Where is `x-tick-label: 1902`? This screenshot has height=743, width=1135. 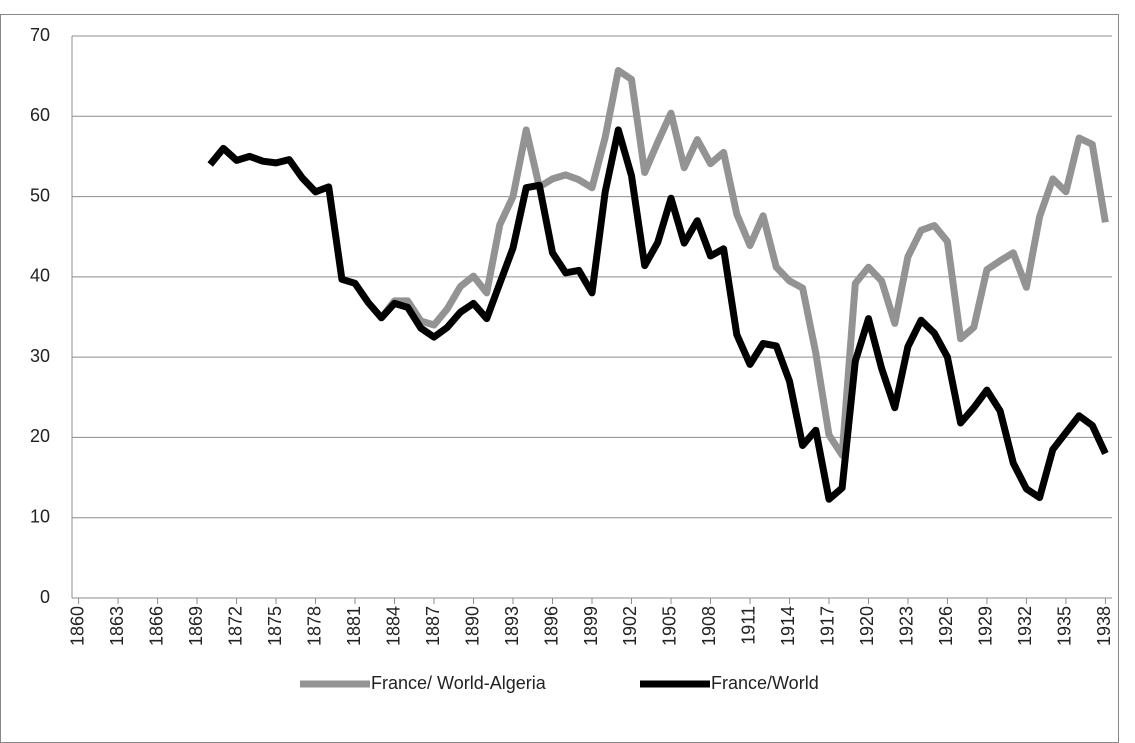 x-tick-label: 1902 is located at coordinates (630, 626).